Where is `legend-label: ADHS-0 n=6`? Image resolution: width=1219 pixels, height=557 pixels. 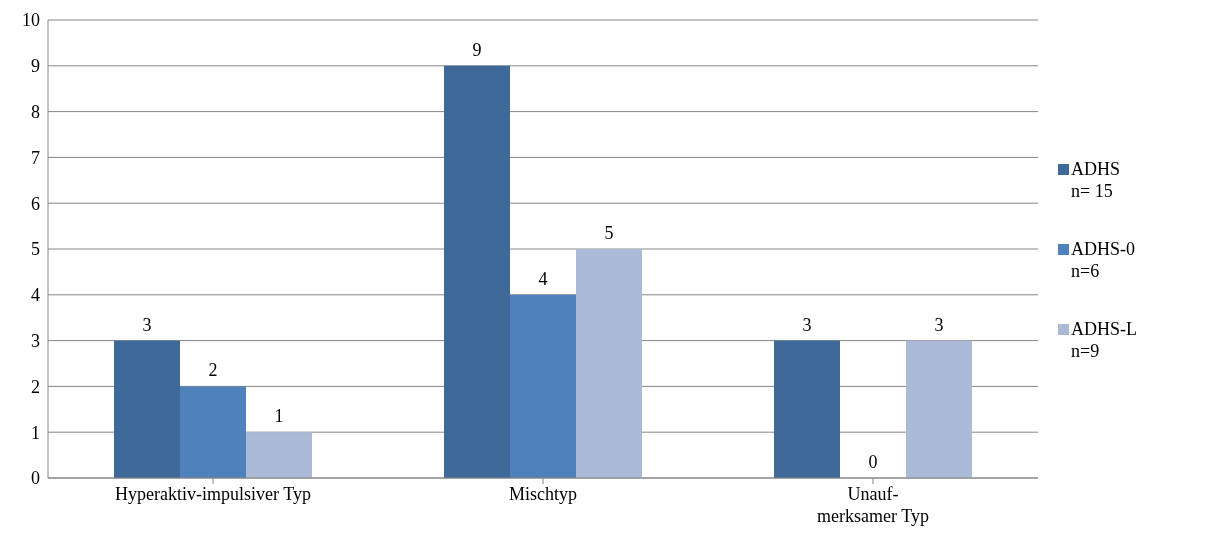
legend-label: ADHS-0 n=6 is located at coordinates (1103, 260).